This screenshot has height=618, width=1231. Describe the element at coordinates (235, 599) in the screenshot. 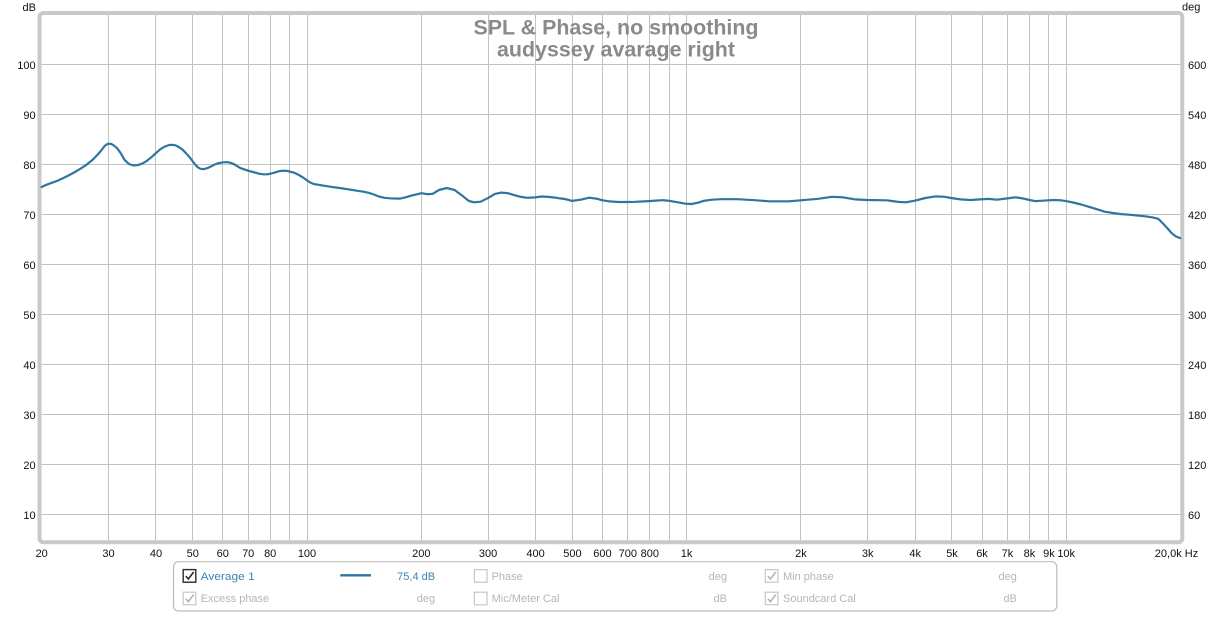

I see `svg-text: Excess phase` at that location.